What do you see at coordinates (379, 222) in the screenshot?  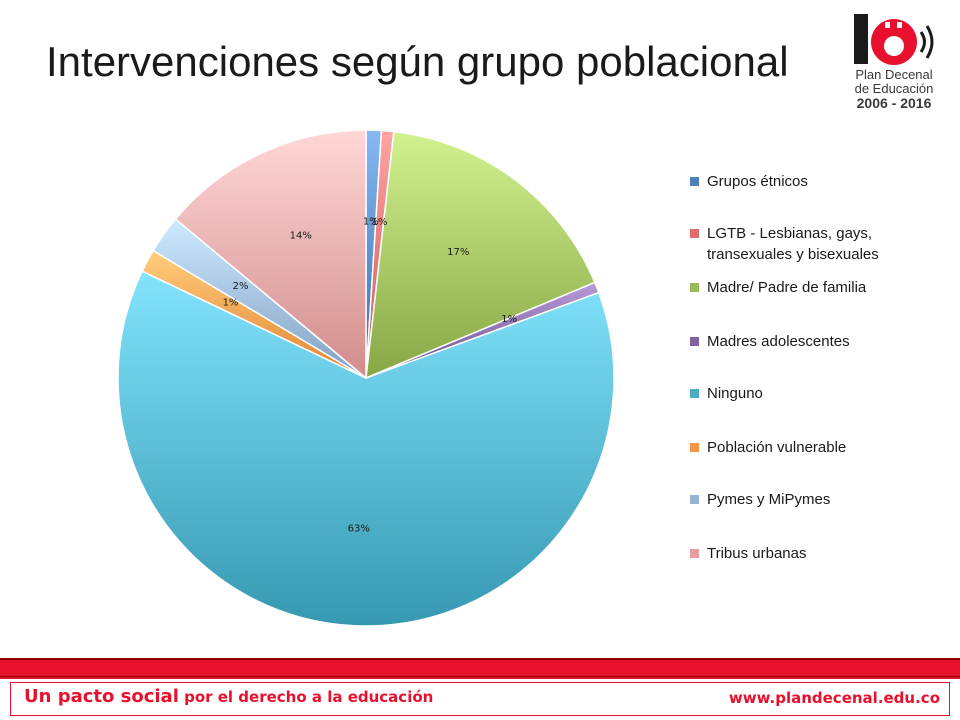 I see `pie-data-label-1: 1%` at bounding box center [379, 222].